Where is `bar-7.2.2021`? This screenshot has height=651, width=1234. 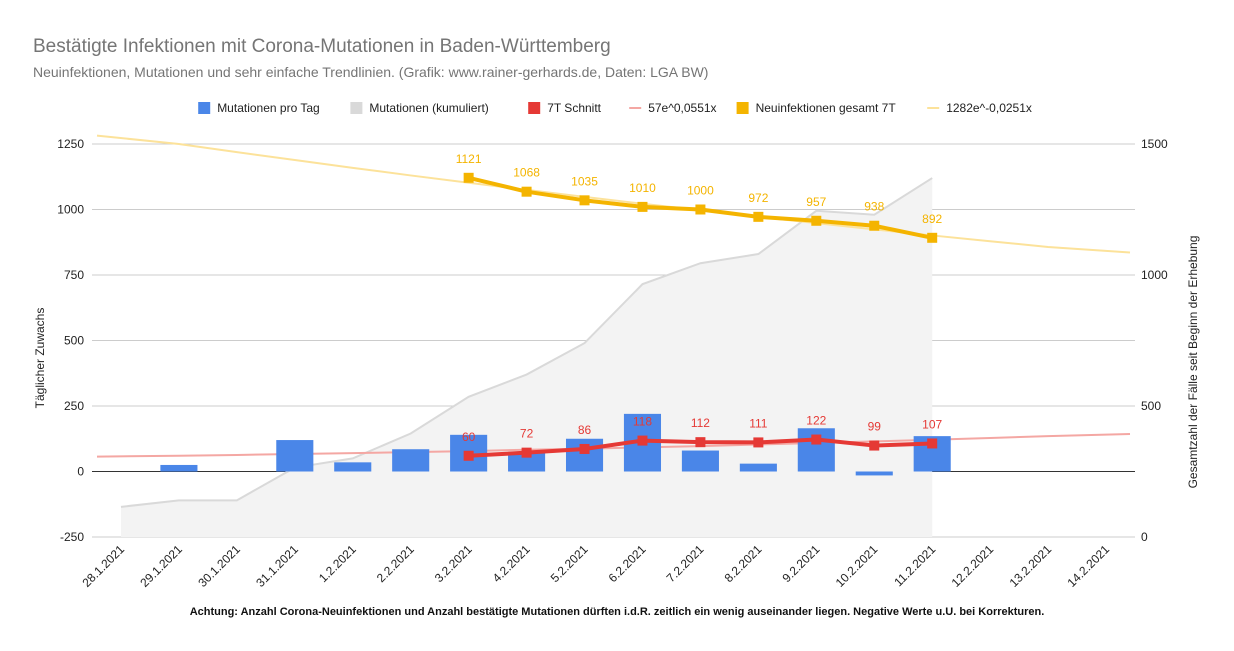 bar-7.2.2021 is located at coordinates (700, 461).